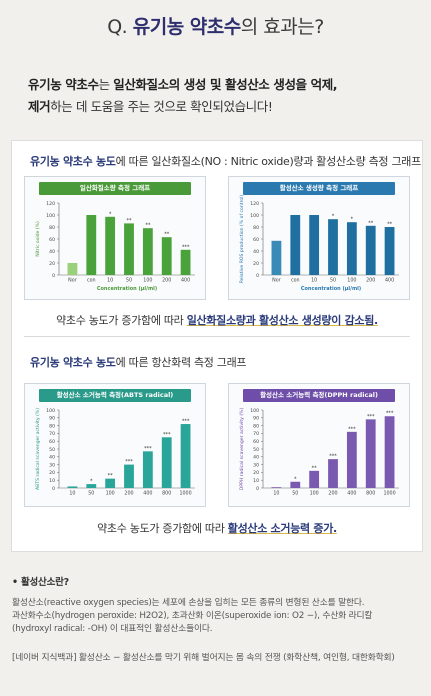 The image size is (431, 696). What do you see at coordinates (187, 27) in the screenshot?
I see `title-highlight: 유기농 약초수` at bounding box center [187, 27].